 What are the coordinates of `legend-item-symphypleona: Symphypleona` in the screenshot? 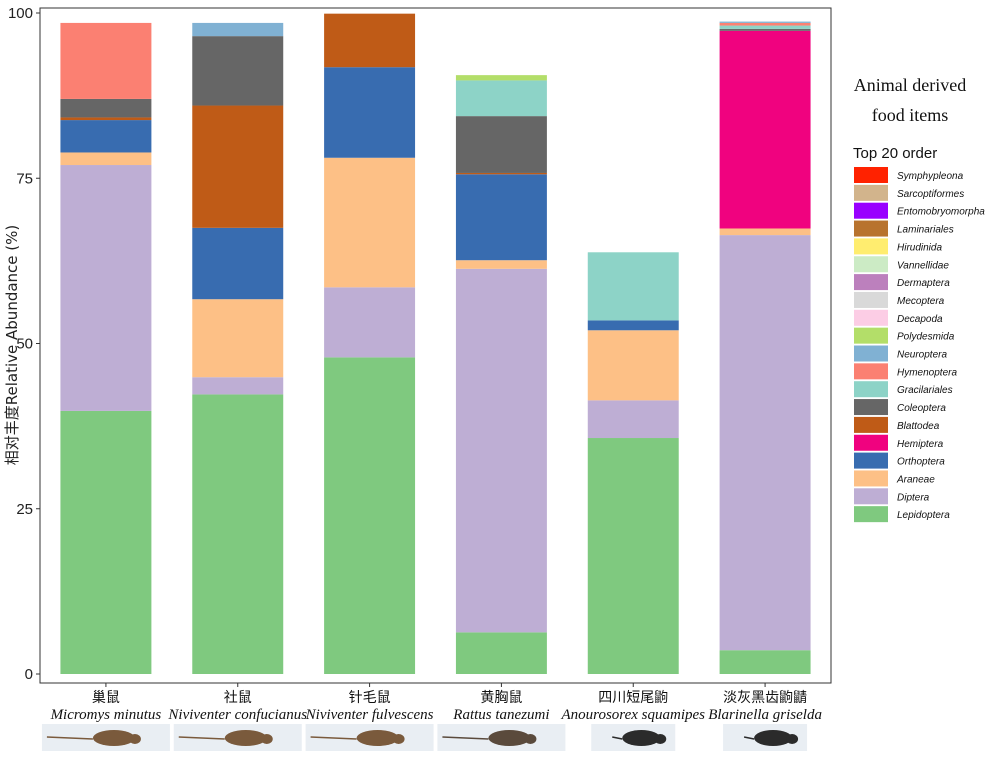 It's located at (909, 175).